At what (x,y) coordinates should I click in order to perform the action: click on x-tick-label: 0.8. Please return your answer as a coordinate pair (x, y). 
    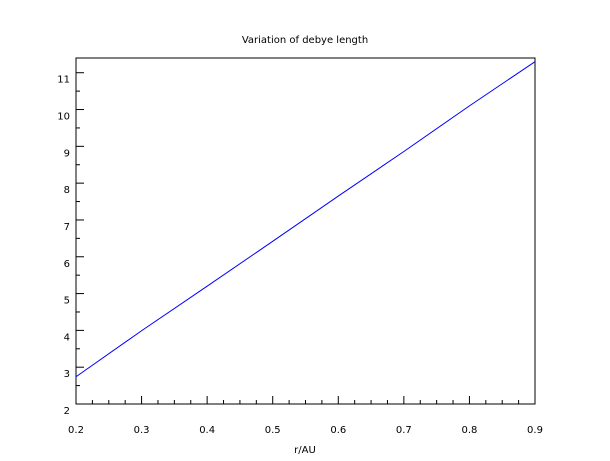
    Looking at the image, I should click on (469, 430).